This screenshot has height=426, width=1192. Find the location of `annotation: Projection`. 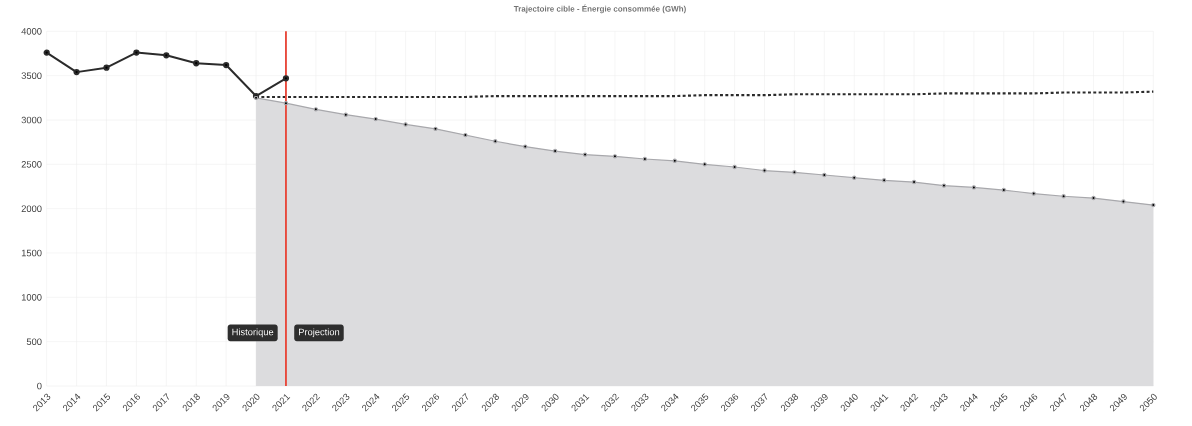

annotation: Projection is located at coordinates (319, 333).